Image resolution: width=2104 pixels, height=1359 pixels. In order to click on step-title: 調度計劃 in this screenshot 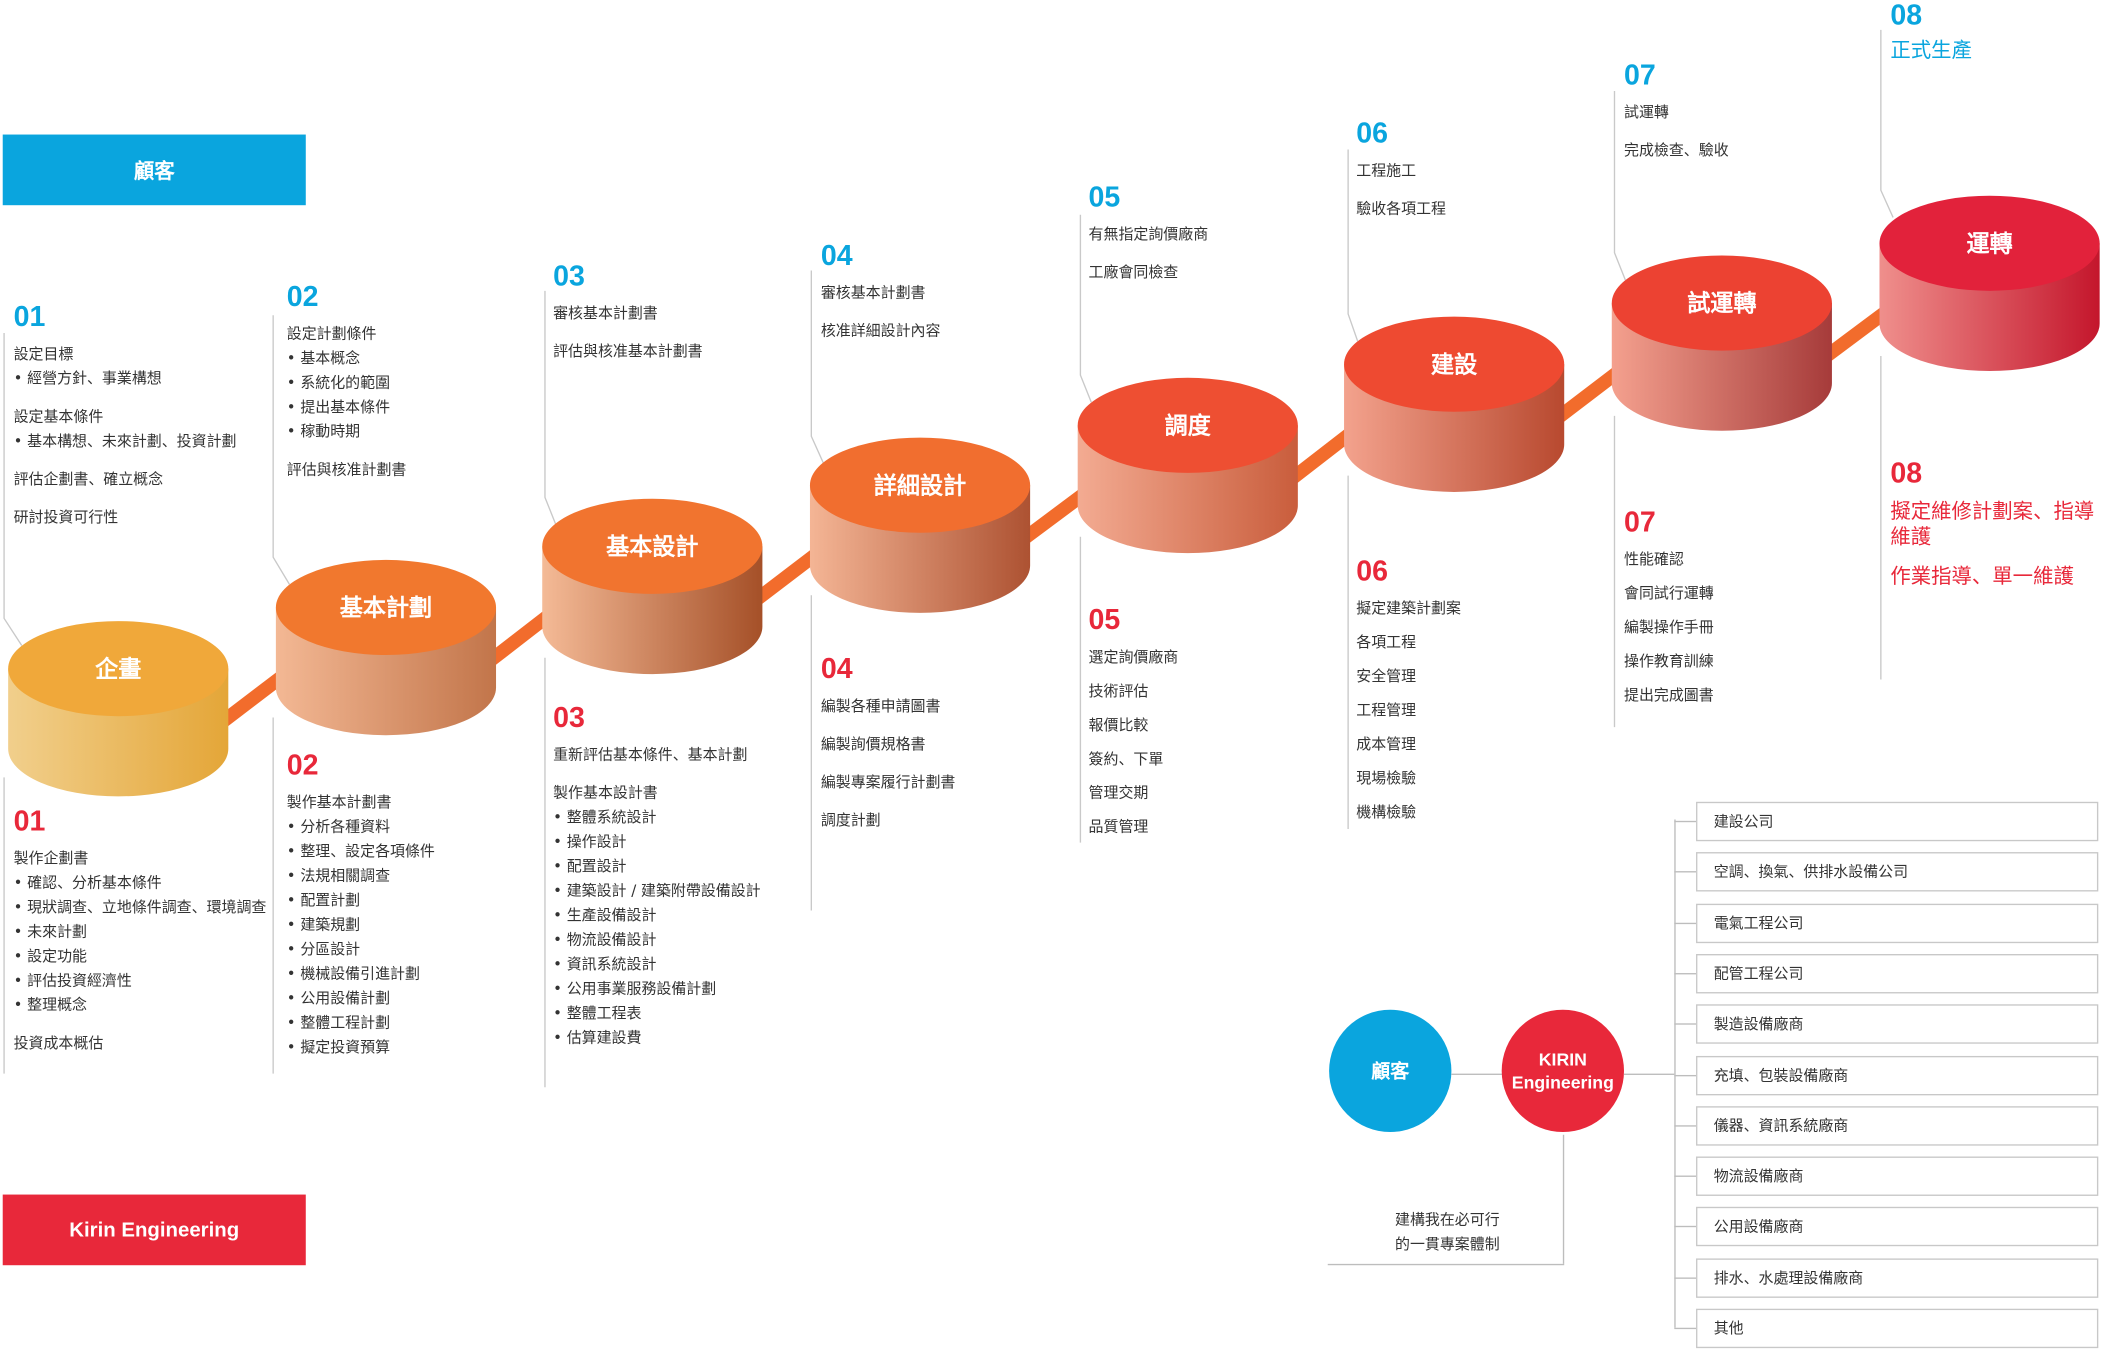, I will do `click(850, 820)`.